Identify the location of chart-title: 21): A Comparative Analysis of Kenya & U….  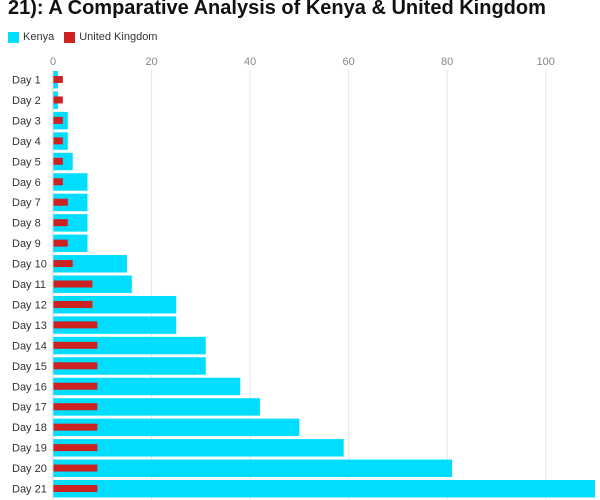
(277, 9).